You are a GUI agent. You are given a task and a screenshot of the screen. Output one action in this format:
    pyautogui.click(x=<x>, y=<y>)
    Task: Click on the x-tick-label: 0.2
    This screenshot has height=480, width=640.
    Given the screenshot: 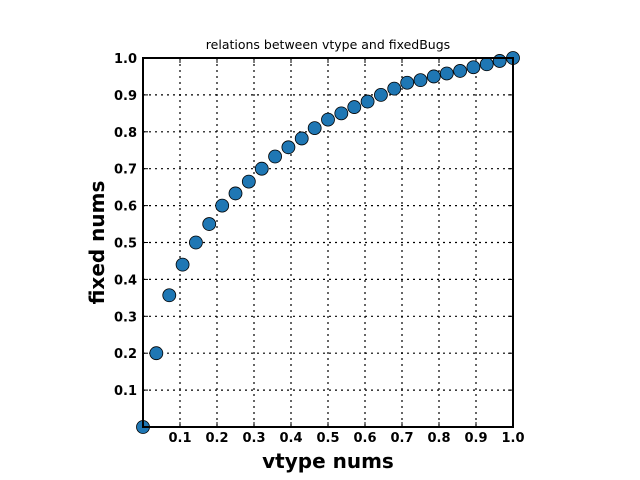 What is the action you would take?
    pyautogui.click(x=216, y=438)
    